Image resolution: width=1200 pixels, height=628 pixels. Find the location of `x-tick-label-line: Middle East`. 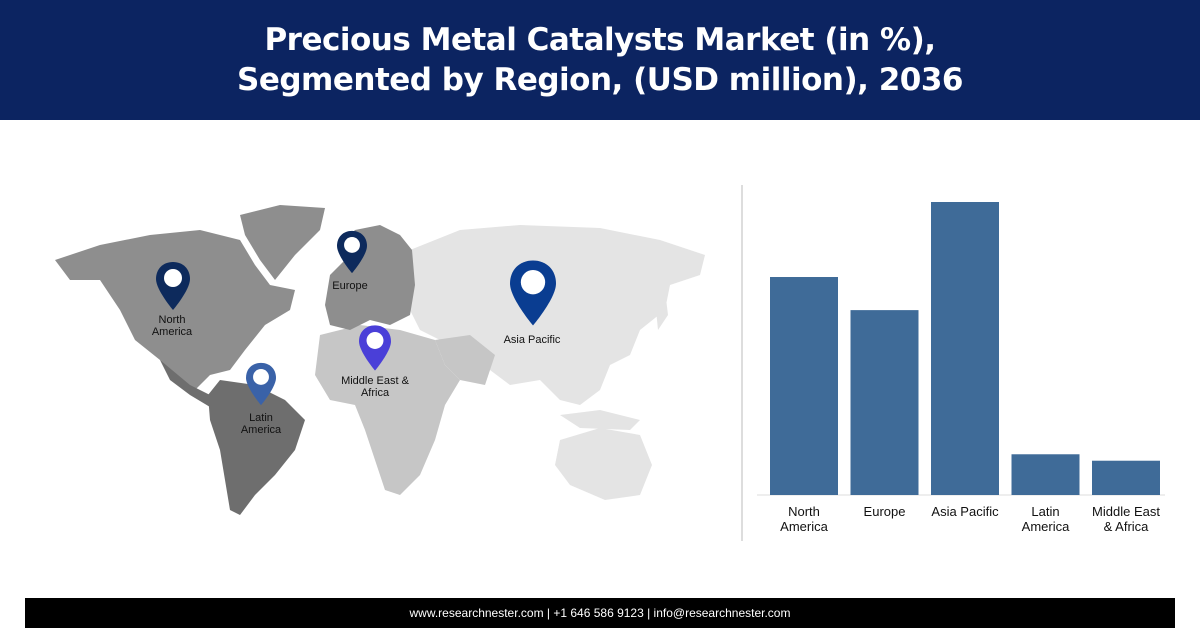

x-tick-label-line: Middle East is located at coordinates (1126, 511).